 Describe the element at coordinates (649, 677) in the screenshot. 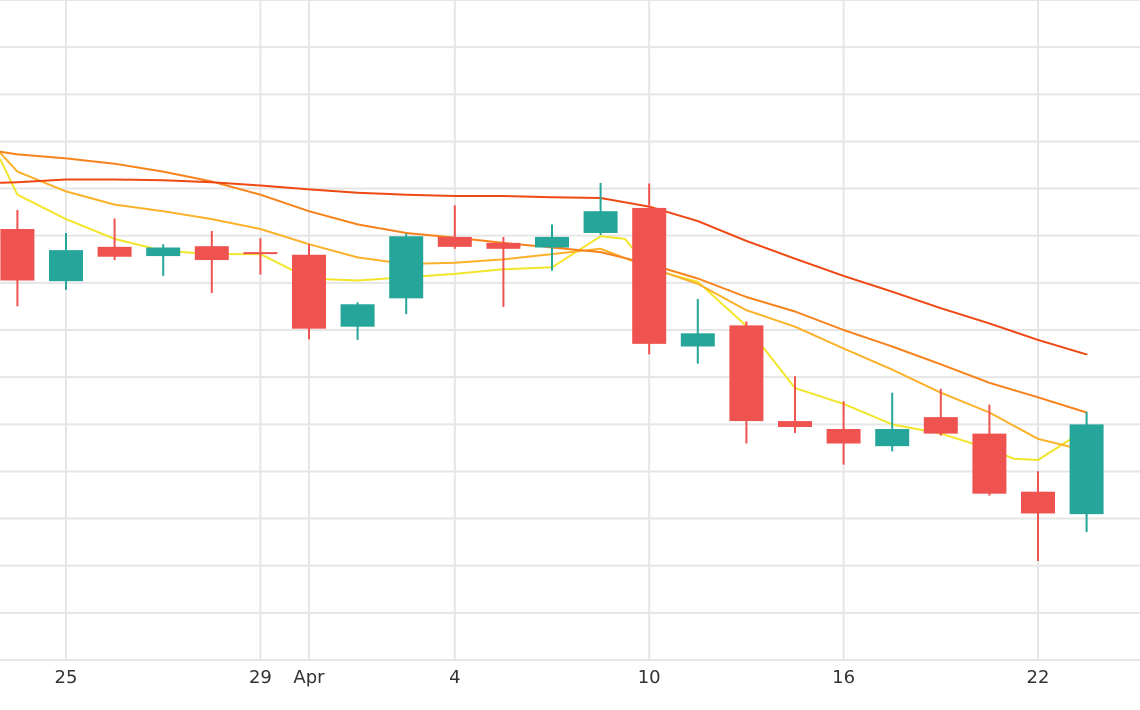

I see `x-tick-label: 10` at that location.